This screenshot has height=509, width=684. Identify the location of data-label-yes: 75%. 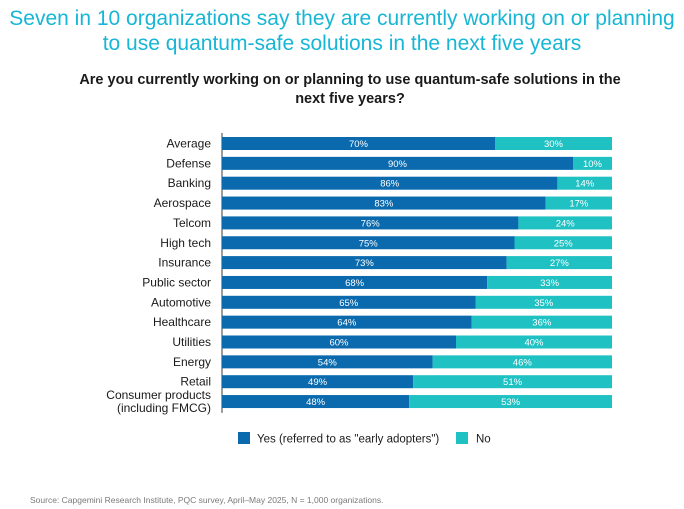
(369, 243).